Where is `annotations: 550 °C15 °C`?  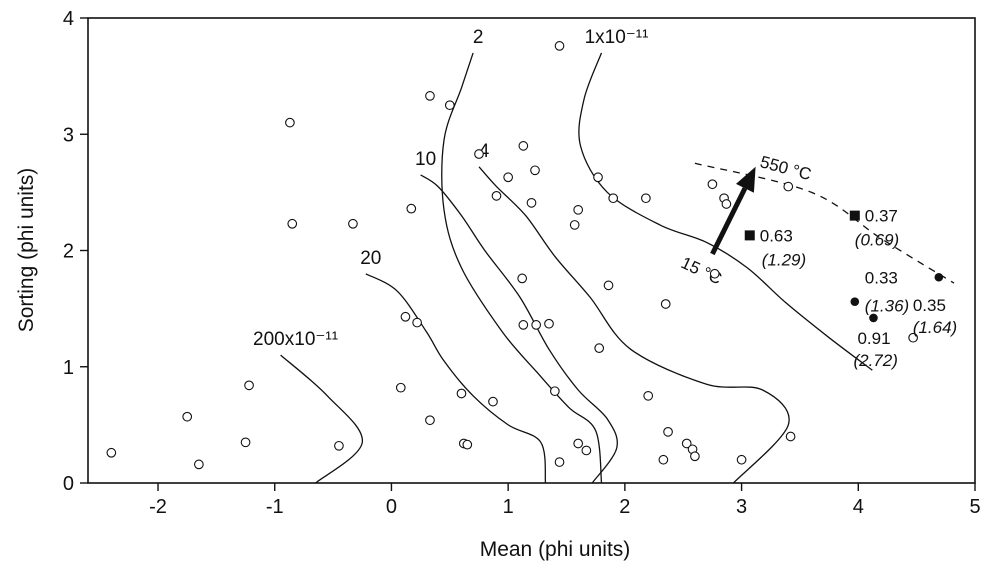 annotations: 550 °C15 °C is located at coordinates (816, 220).